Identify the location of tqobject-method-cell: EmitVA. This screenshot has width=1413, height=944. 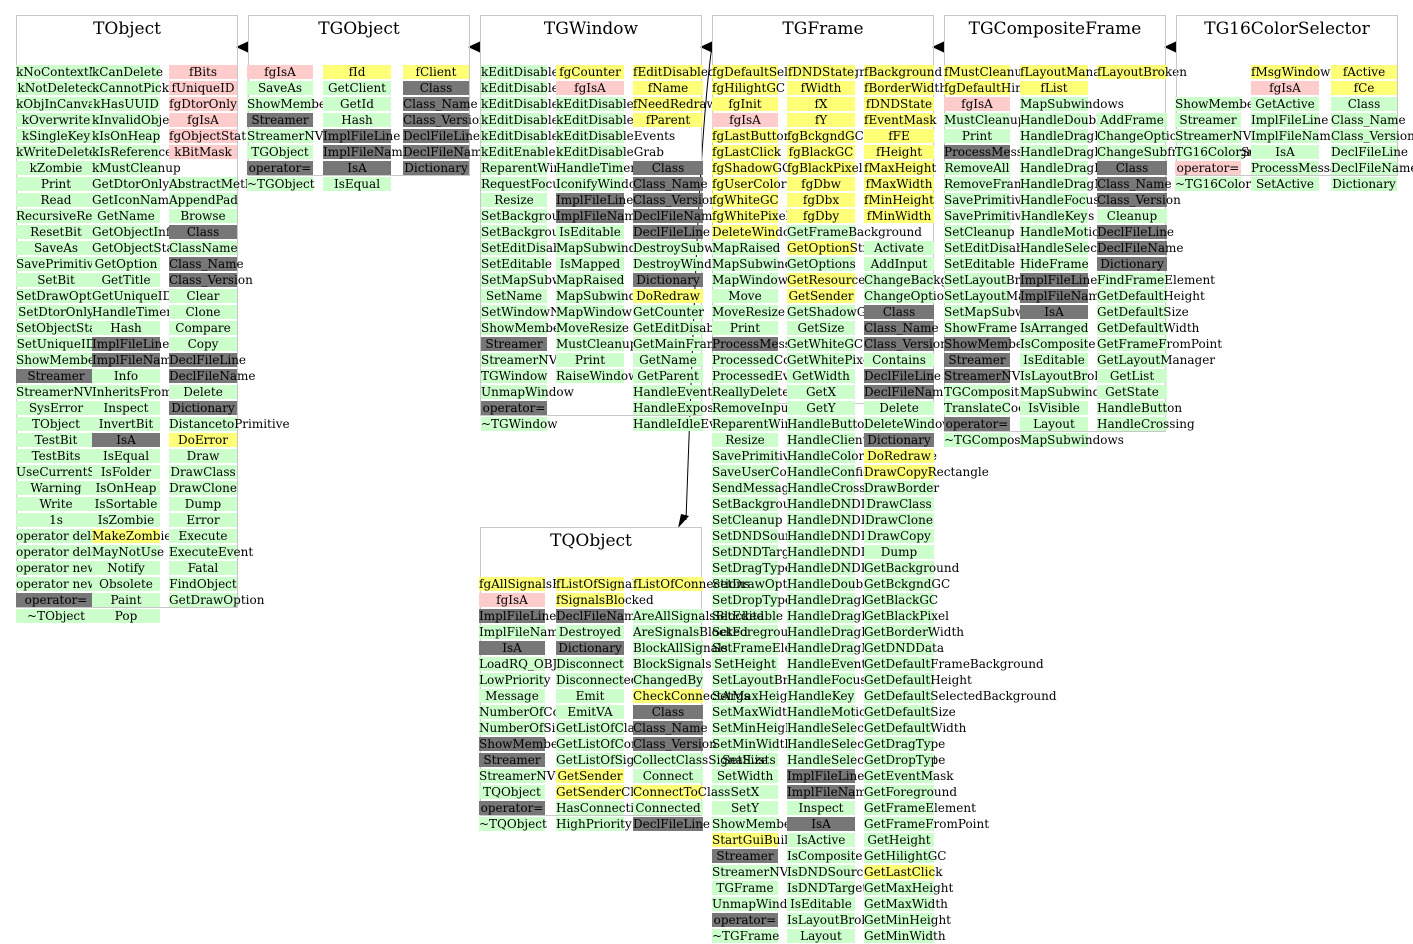
(590, 712).